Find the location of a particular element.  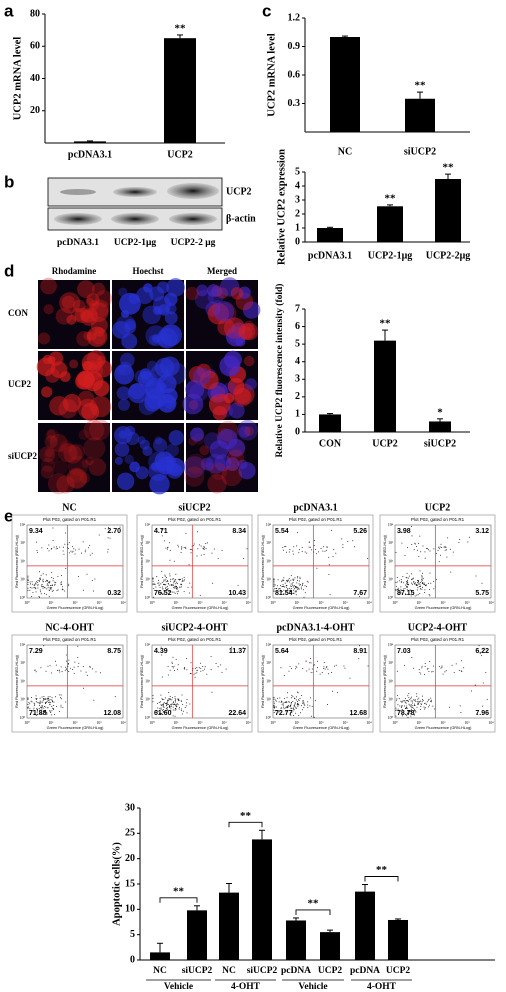

plot-title: pcDNA3.1 is located at coordinates (315, 507).